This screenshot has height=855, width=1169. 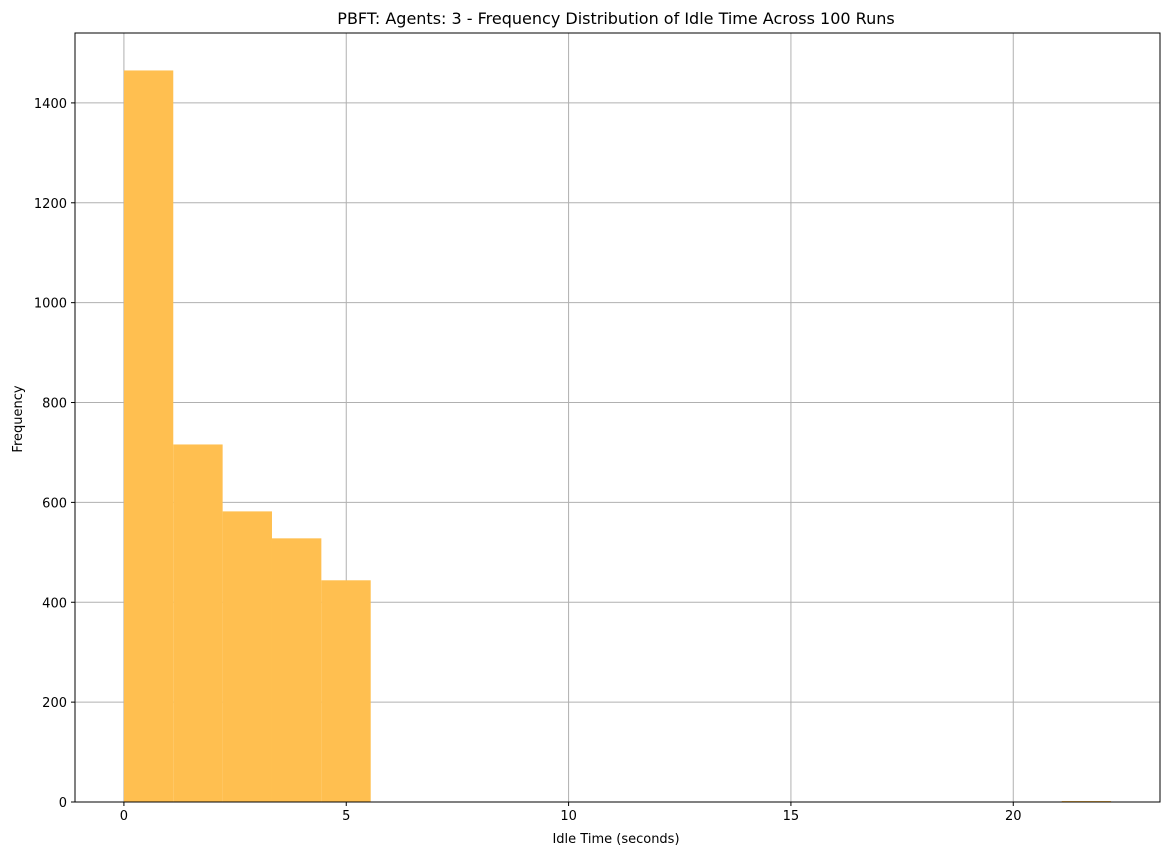 I want to click on y-tick-label: 1400, so click(x=50, y=104).